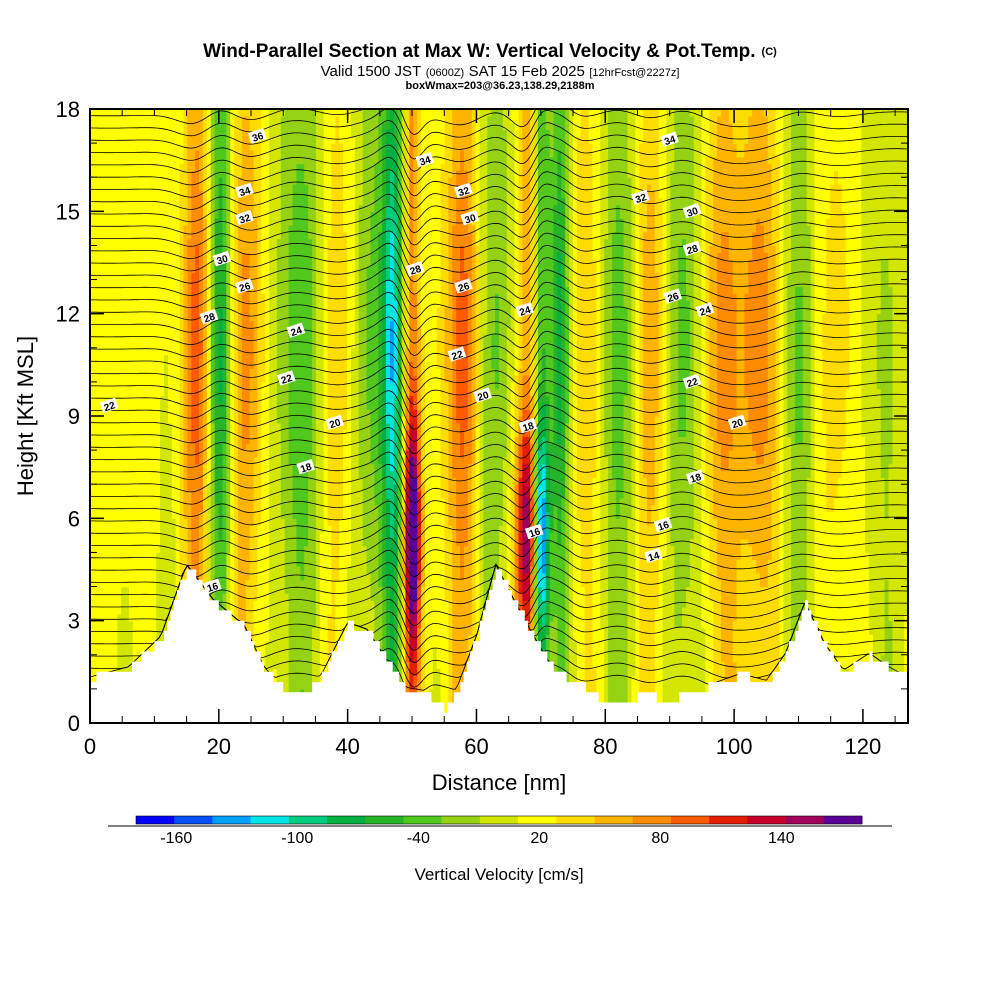  I want to click on y-tick-label: 6, so click(74, 518).